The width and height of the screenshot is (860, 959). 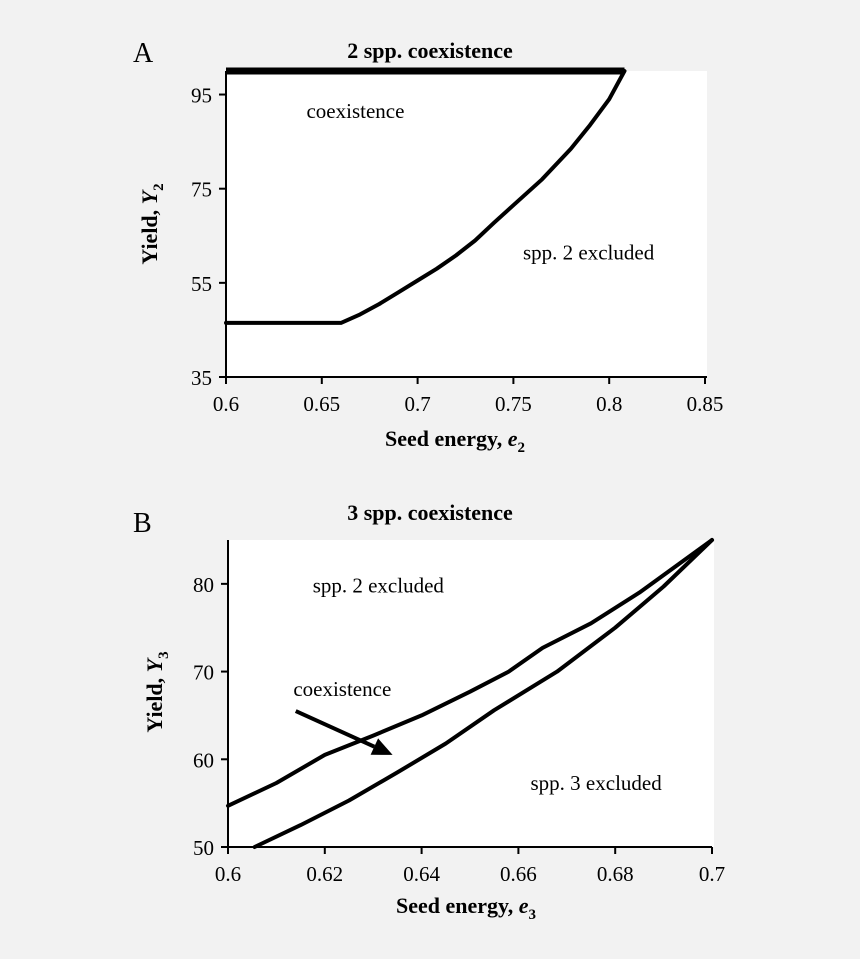 What do you see at coordinates (355, 111) in the screenshot?
I see `a-annotation-coexistence: coexistence` at bounding box center [355, 111].